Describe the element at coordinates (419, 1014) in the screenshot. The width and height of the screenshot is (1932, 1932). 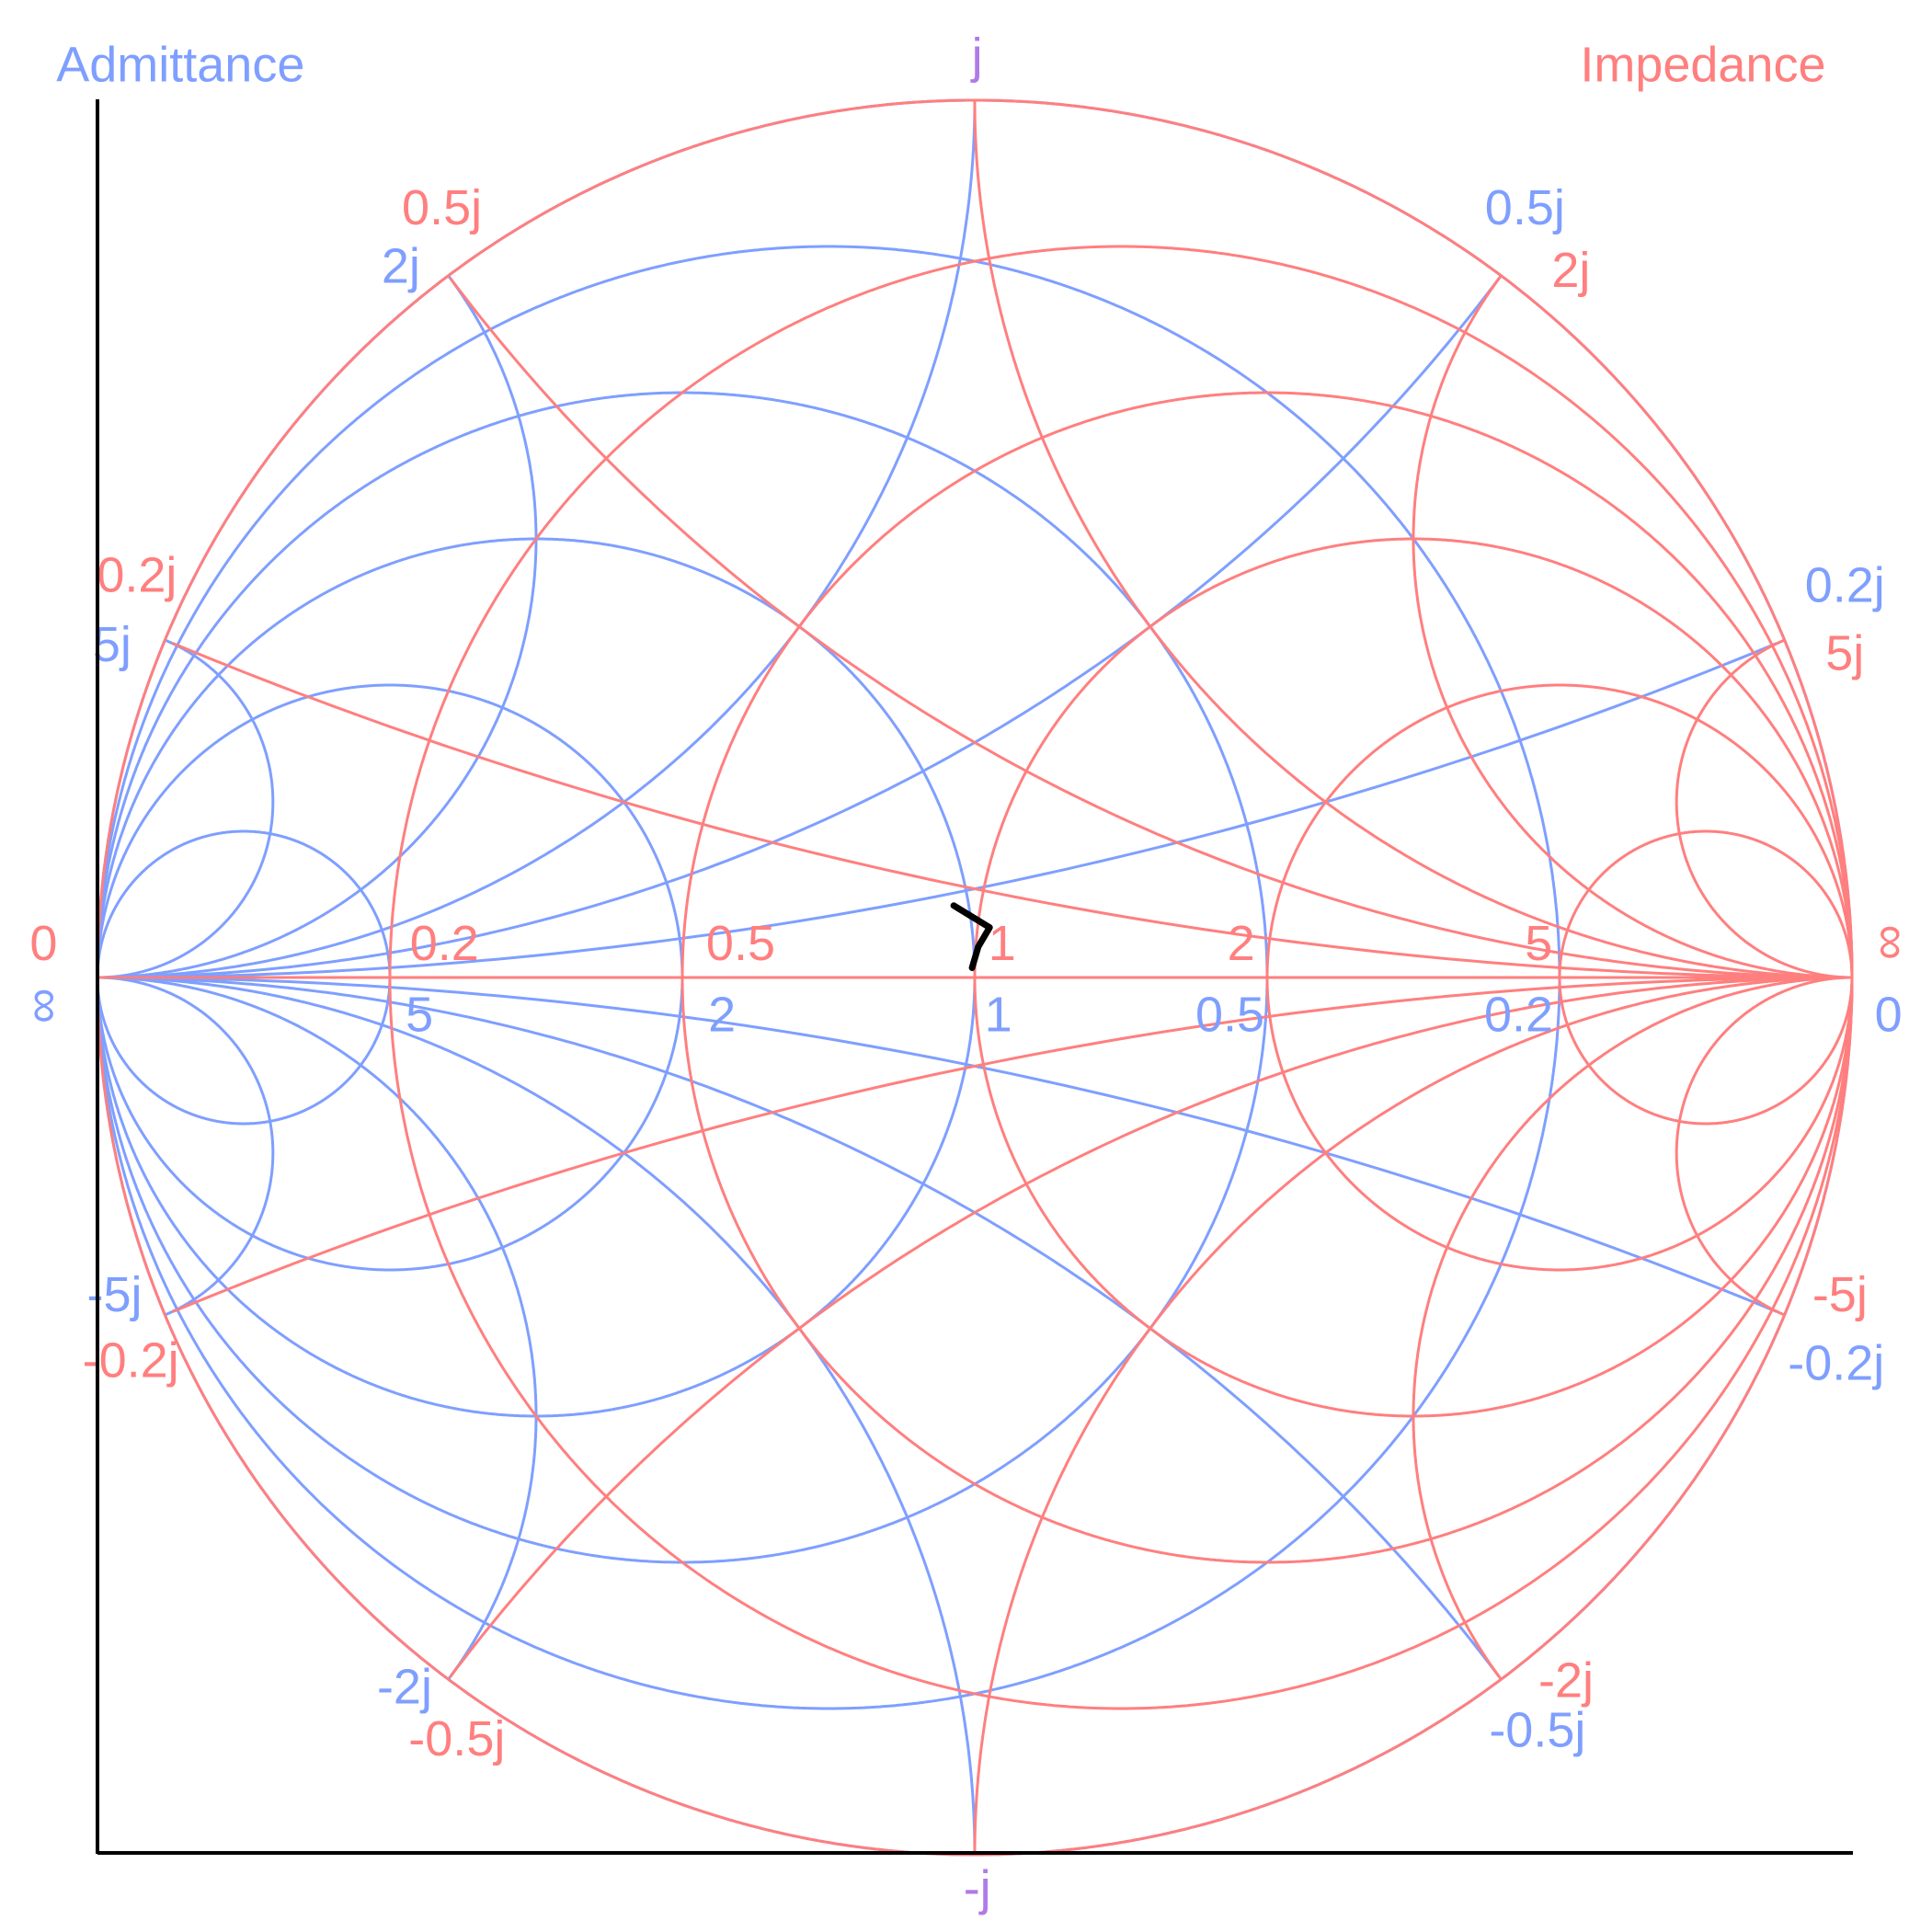
I see `admittance-axis-label: 5` at that location.